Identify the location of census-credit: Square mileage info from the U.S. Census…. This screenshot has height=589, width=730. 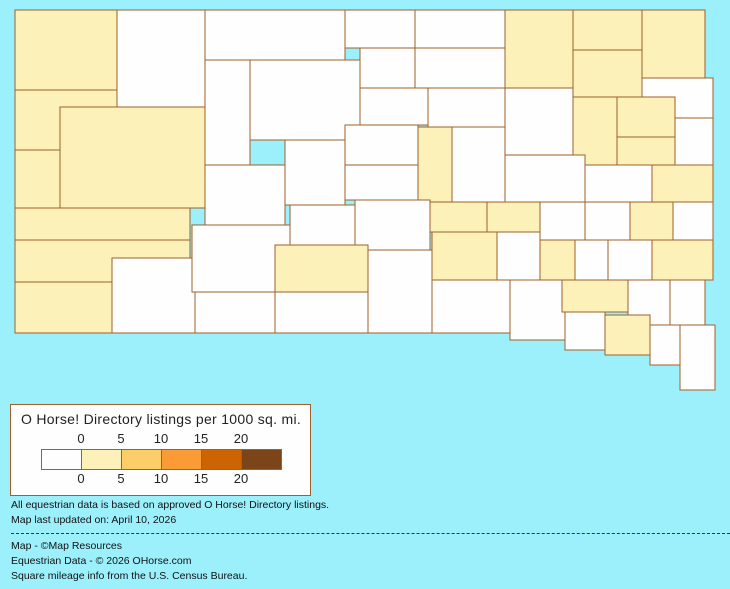
(129, 576).